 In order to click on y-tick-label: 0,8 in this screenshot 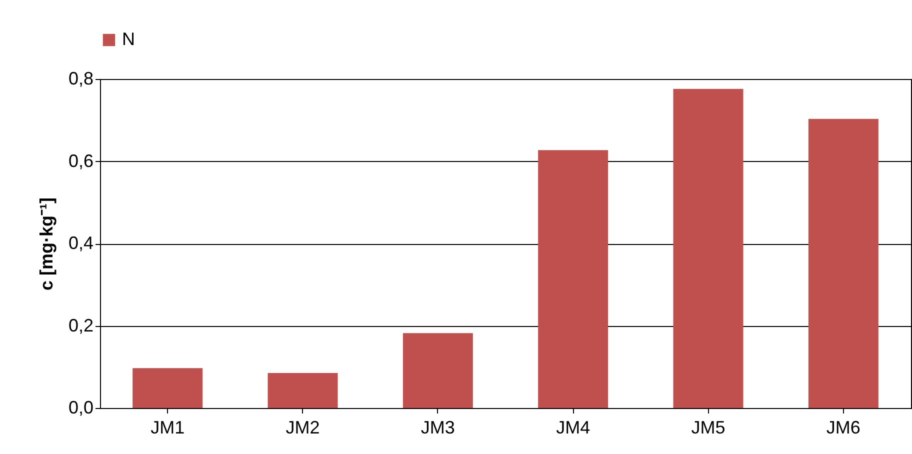, I will do `click(81, 78)`.